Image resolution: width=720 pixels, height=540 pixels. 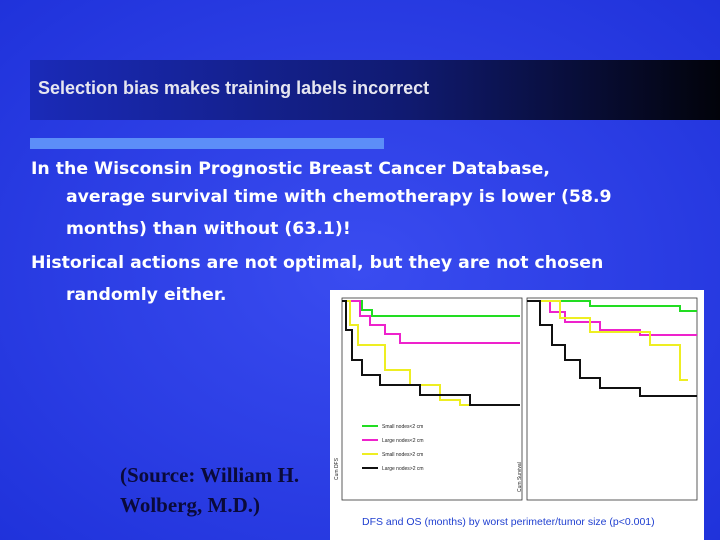 I want to click on survival-curves-left, so click(x=431, y=353).